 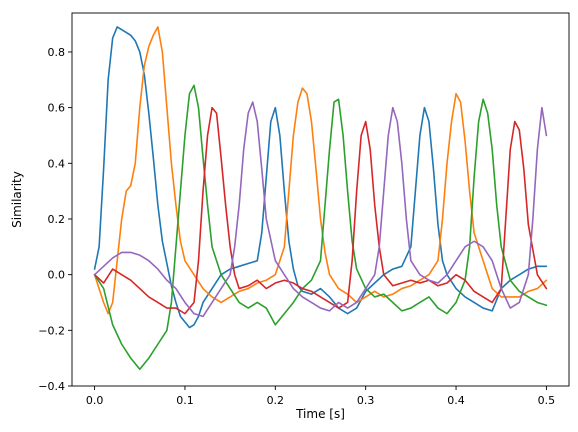 I want to click on x-axis-ticks: 0.0 0.1 0.2 0.3 0.4 0.5, so click(x=320, y=396).